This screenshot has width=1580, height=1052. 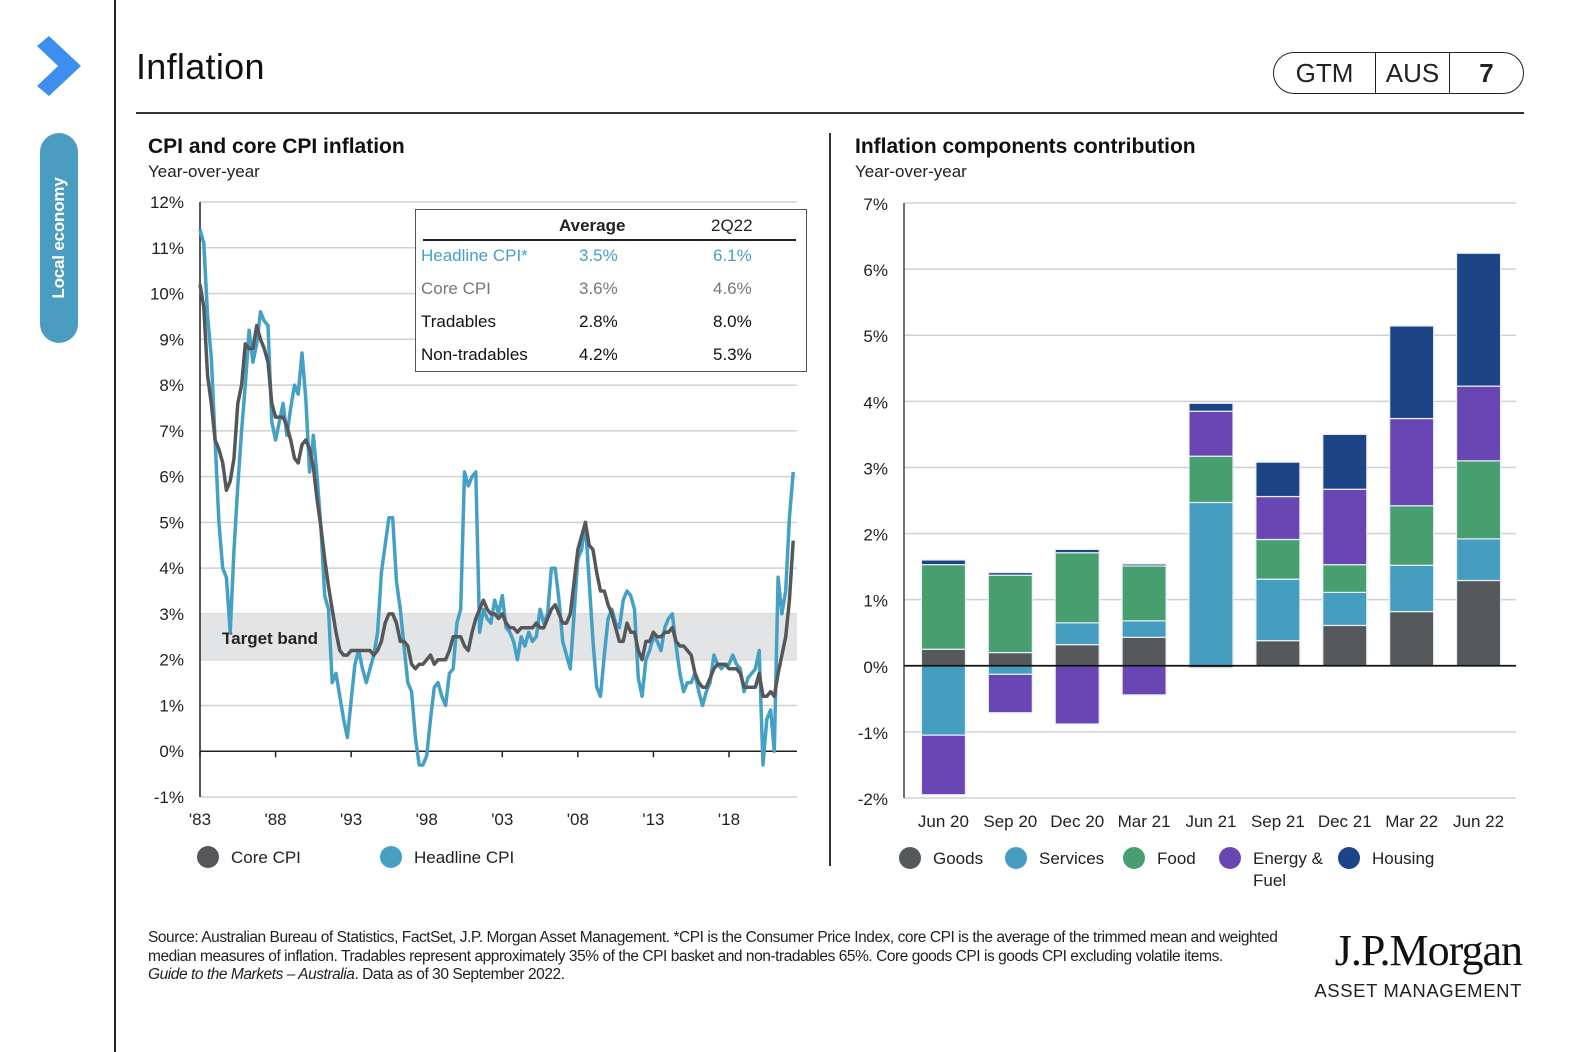 I want to click on x-tick-label: '03, so click(x=502, y=819).